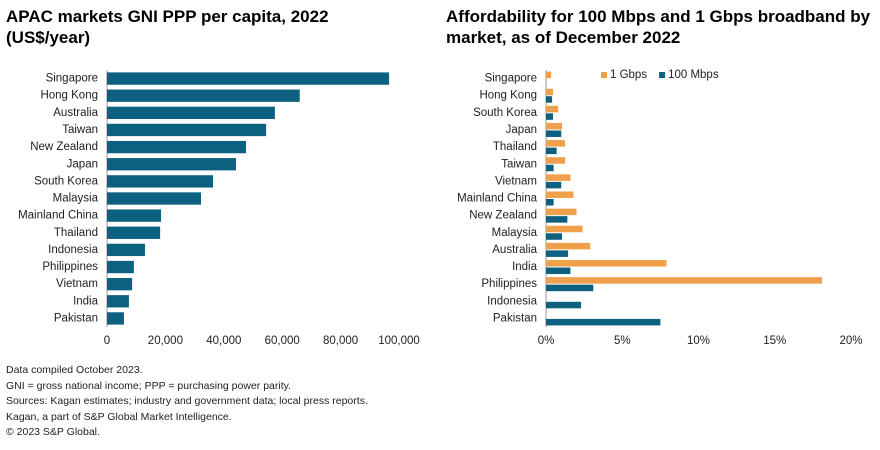 The image size is (880, 450). Describe the element at coordinates (850, 341) in the screenshot. I see `x-tick-label: 20%` at that location.